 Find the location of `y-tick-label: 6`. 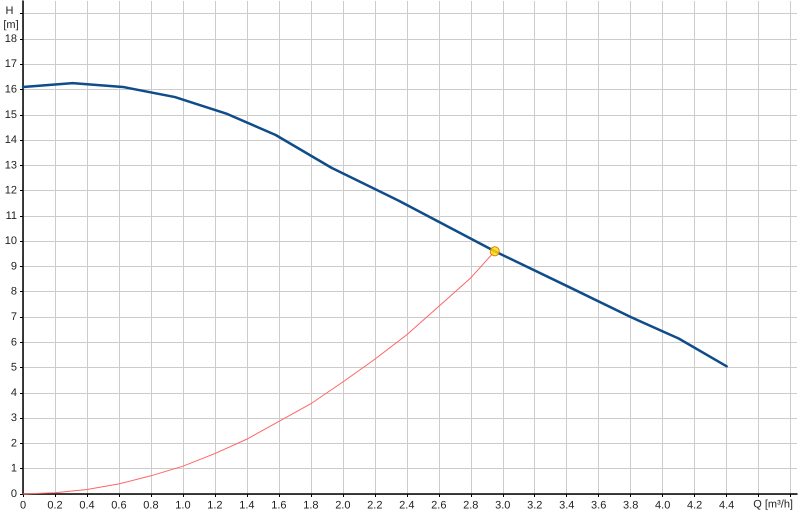

y-tick-label: 6 is located at coordinates (13, 342).